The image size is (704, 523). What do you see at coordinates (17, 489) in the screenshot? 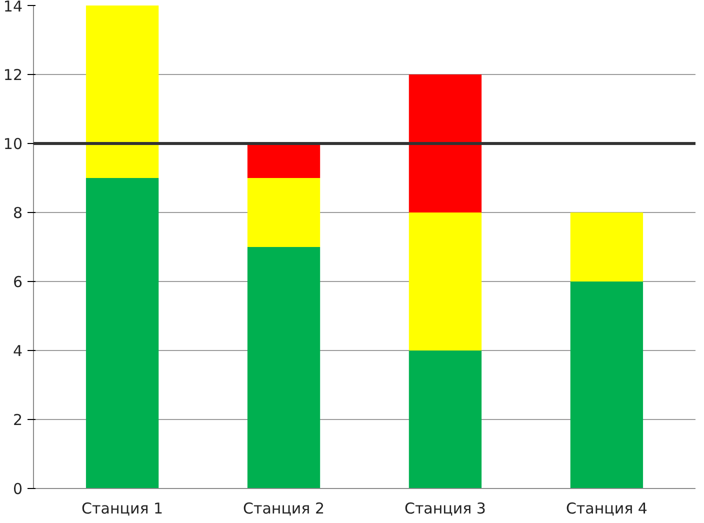
I see `y-tick-label: 0` at bounding box center [17, 489].